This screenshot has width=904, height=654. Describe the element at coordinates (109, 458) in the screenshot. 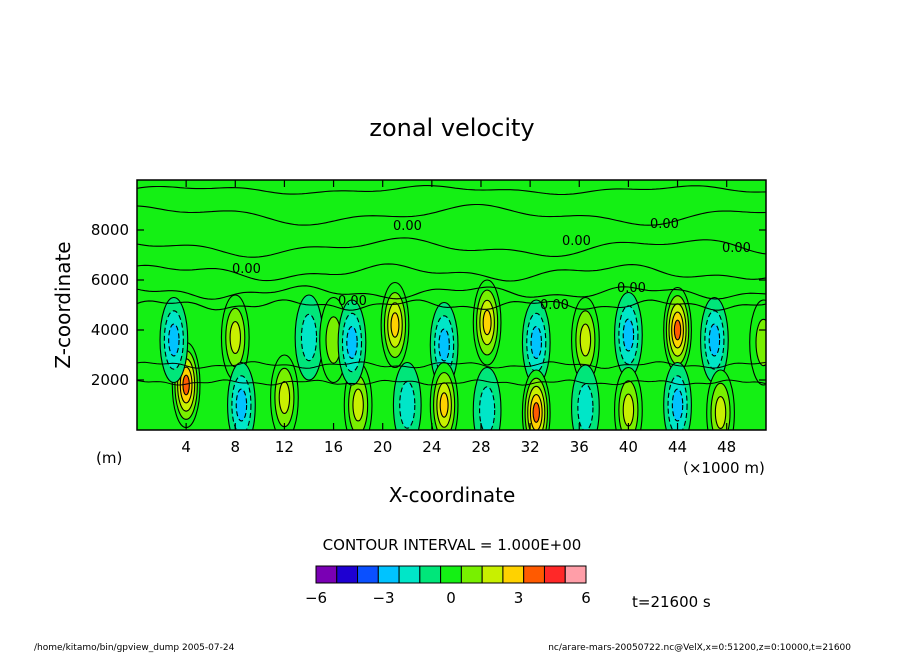

I see `x-unit-label: (m)` at that location.